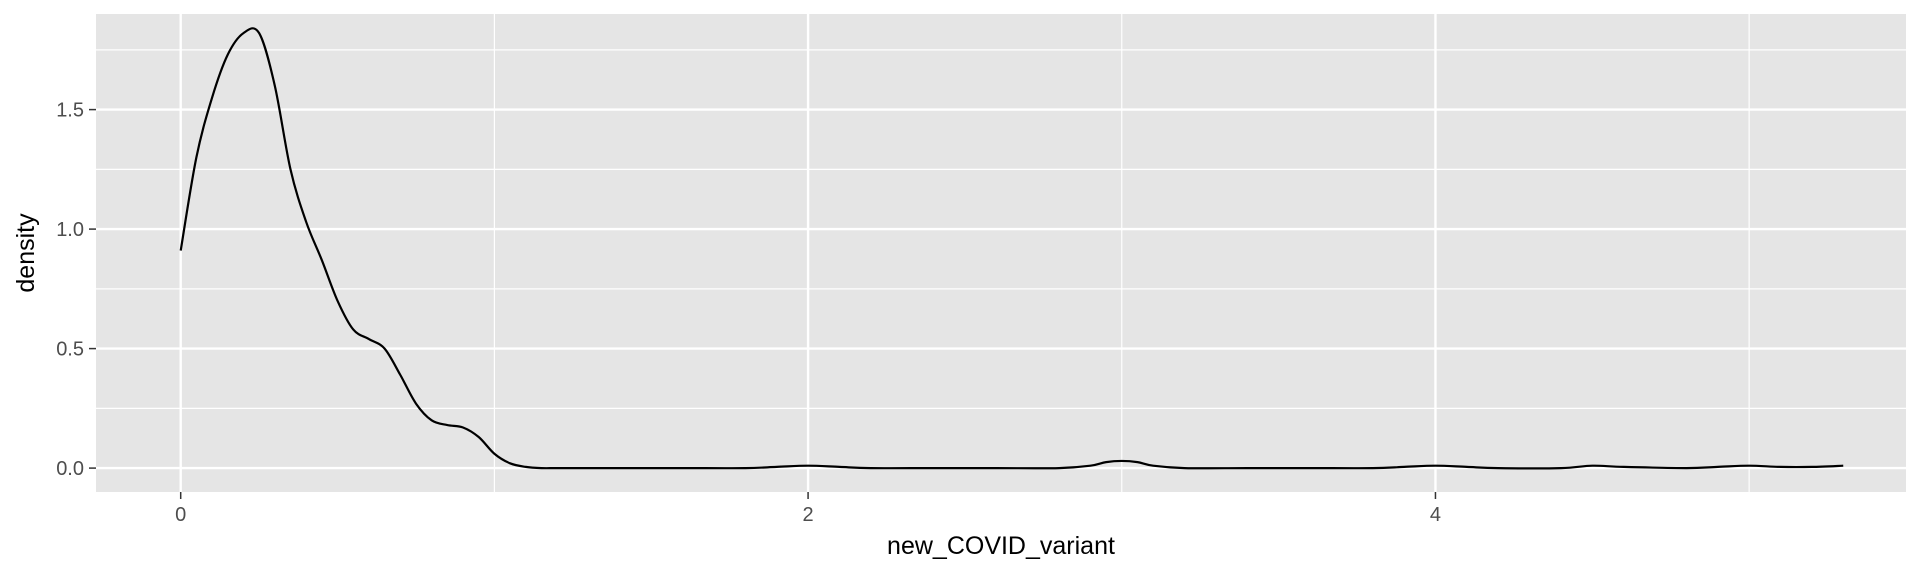 The image size is (1920, 576). What do you see at coordinates (70, 111) in the screenshot?
I see `y-tick-label: 1.5` at bounding box center [70, 111].